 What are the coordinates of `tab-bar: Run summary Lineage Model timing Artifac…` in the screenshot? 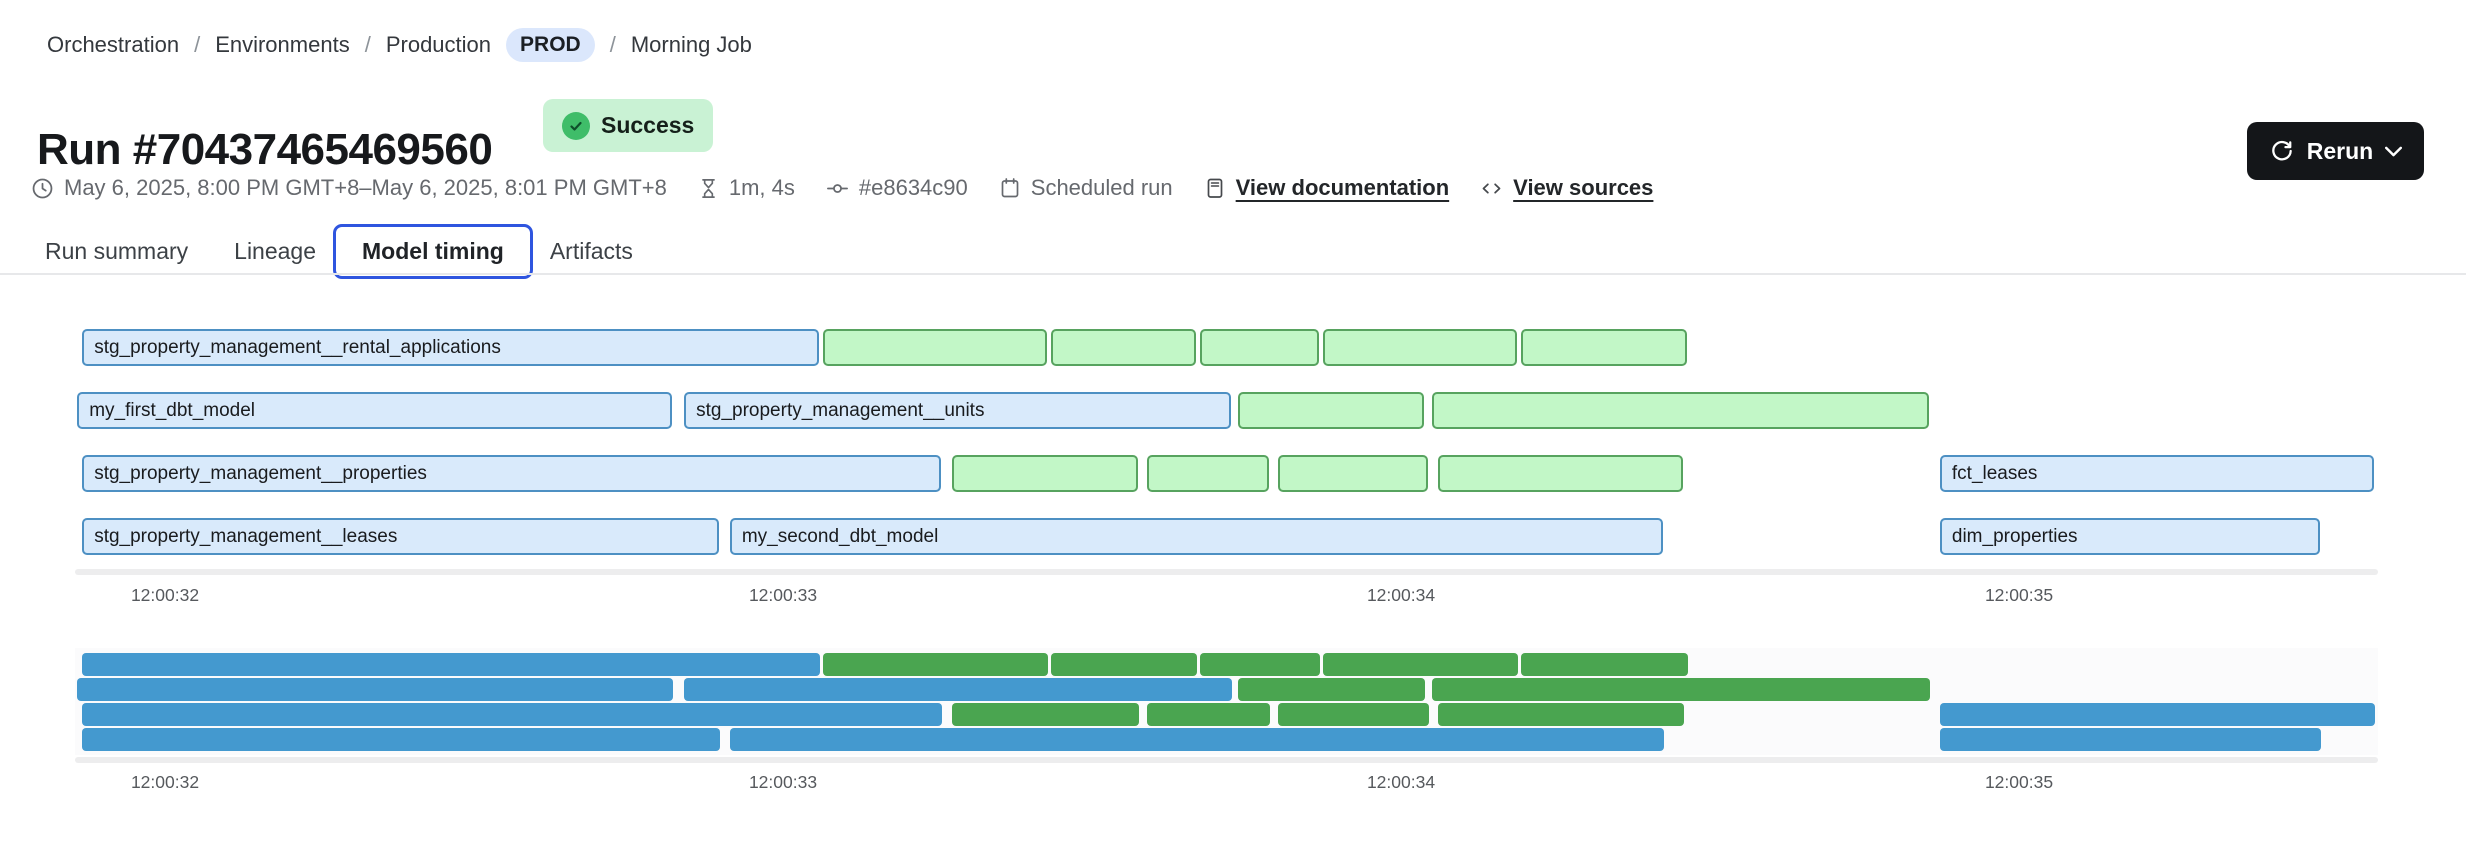 It's located at (333, 251).